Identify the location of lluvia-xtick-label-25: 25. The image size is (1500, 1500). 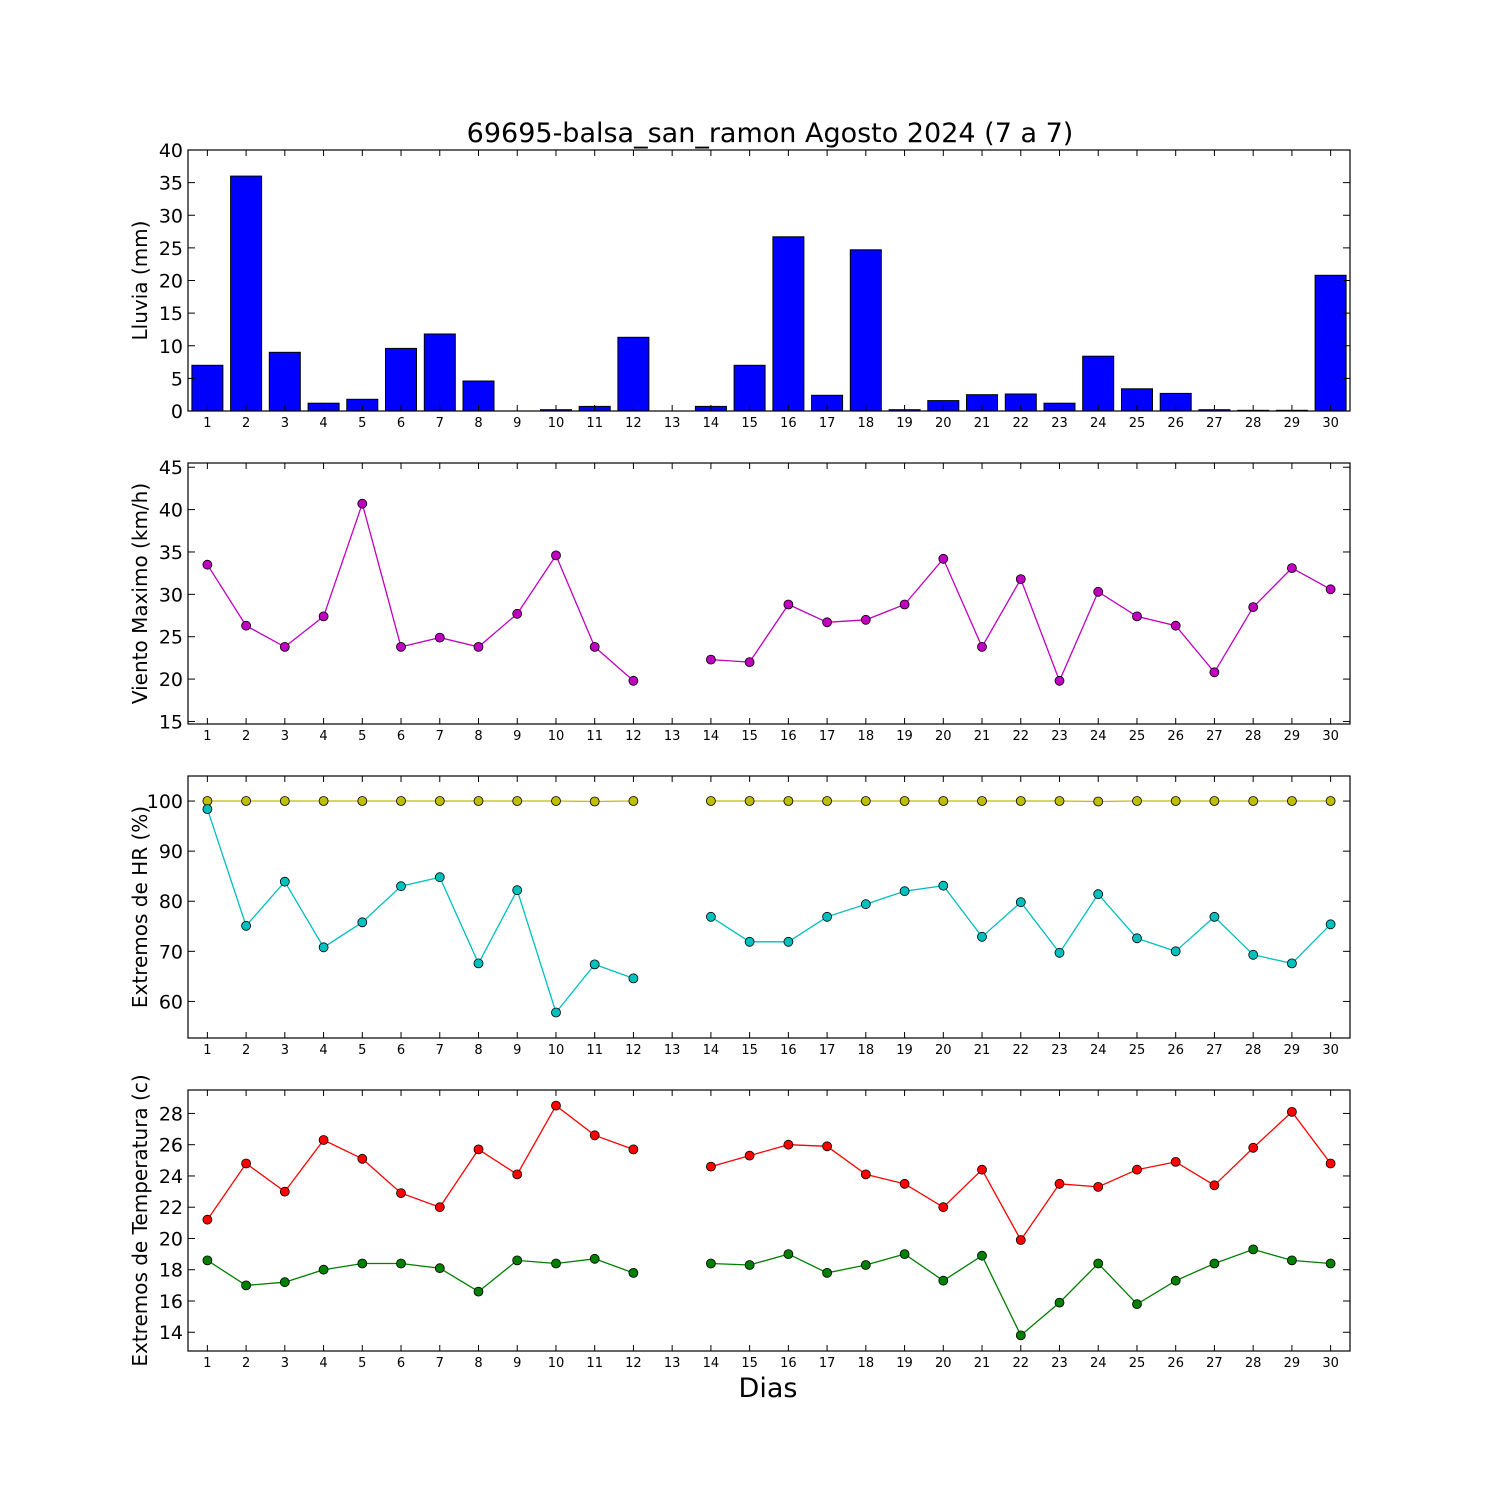
(1137, 423).